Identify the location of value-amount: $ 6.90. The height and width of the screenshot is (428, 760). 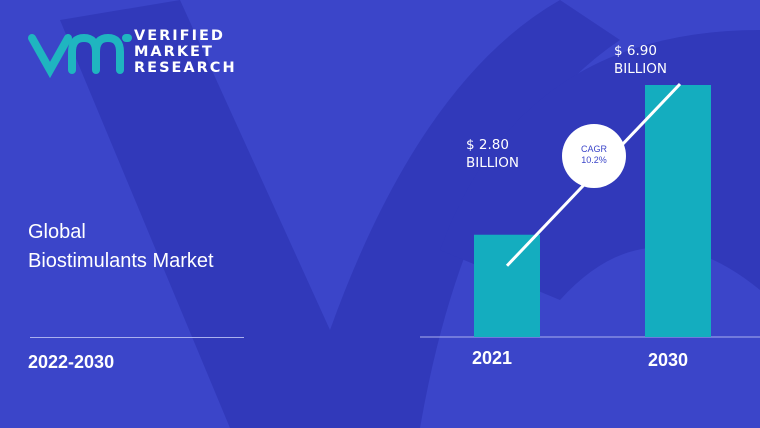
(635, 51).